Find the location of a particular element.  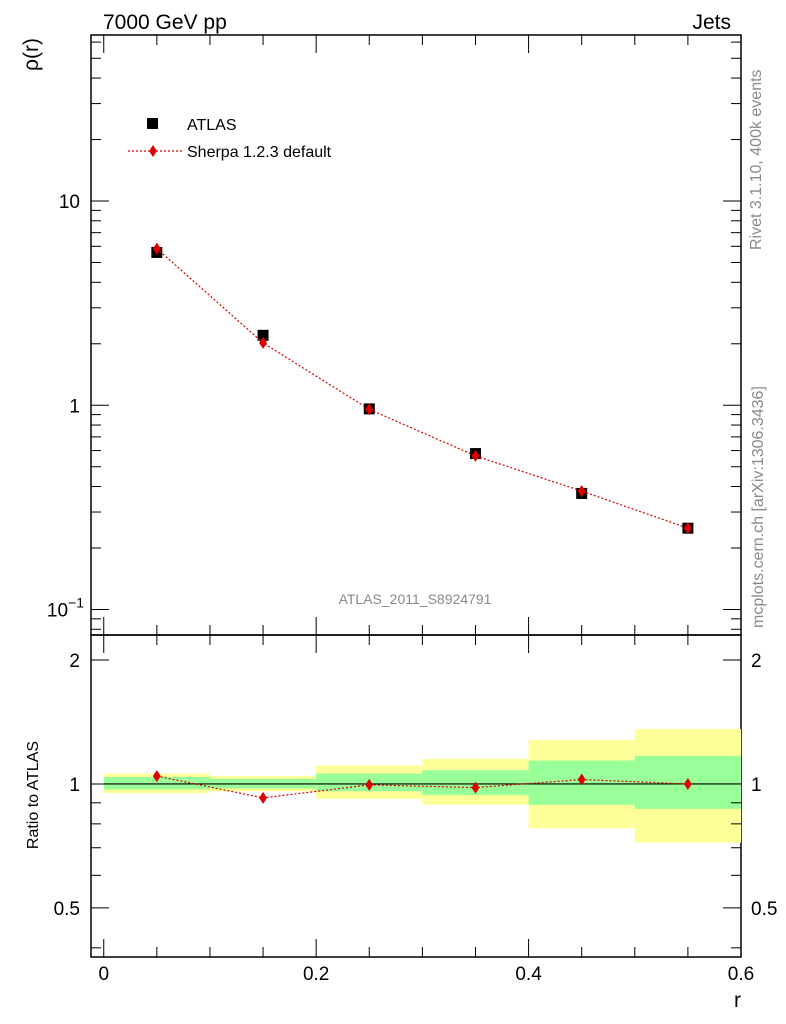

y-axis-label-ratio: Ratio to ATLAS is located at coordinates (33, 795).